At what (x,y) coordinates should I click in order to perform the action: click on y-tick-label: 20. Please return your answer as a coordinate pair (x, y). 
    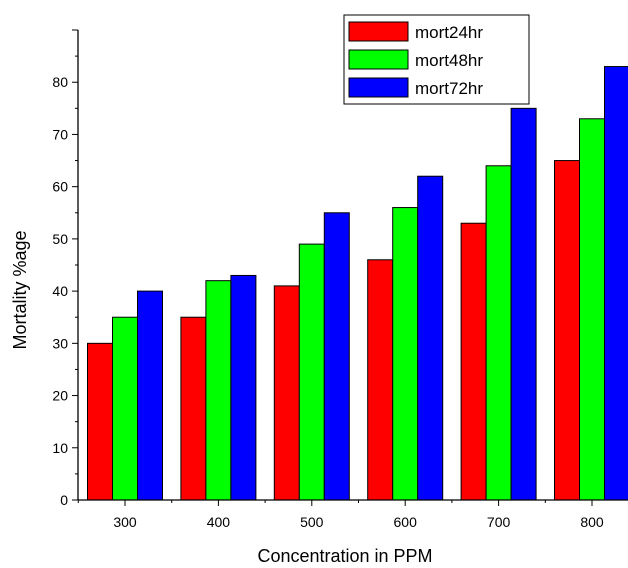
    Looking at the image, I should click on (60, 396).